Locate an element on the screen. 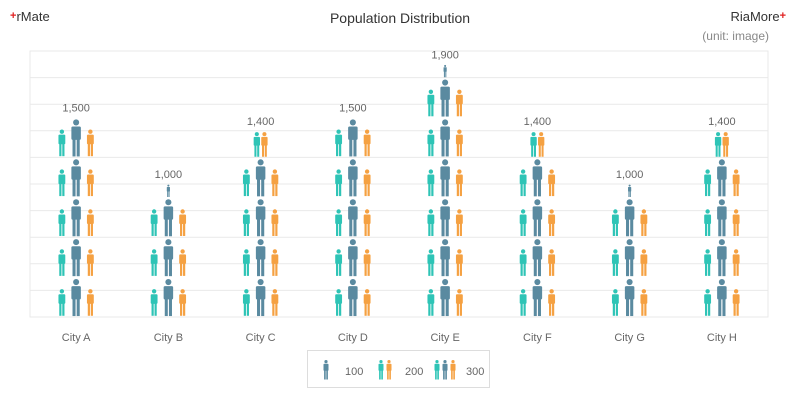  unit-label: (unit: image) is located at coordinates (735, 36).